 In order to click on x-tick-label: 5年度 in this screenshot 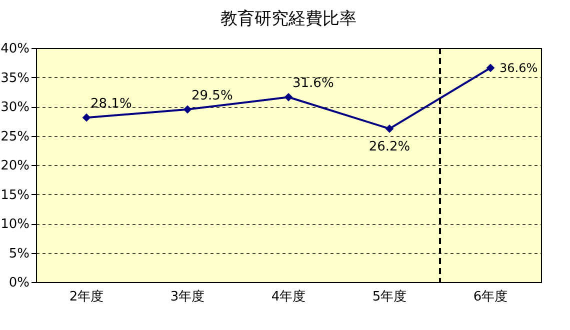, I will do `click(389, 296)`.